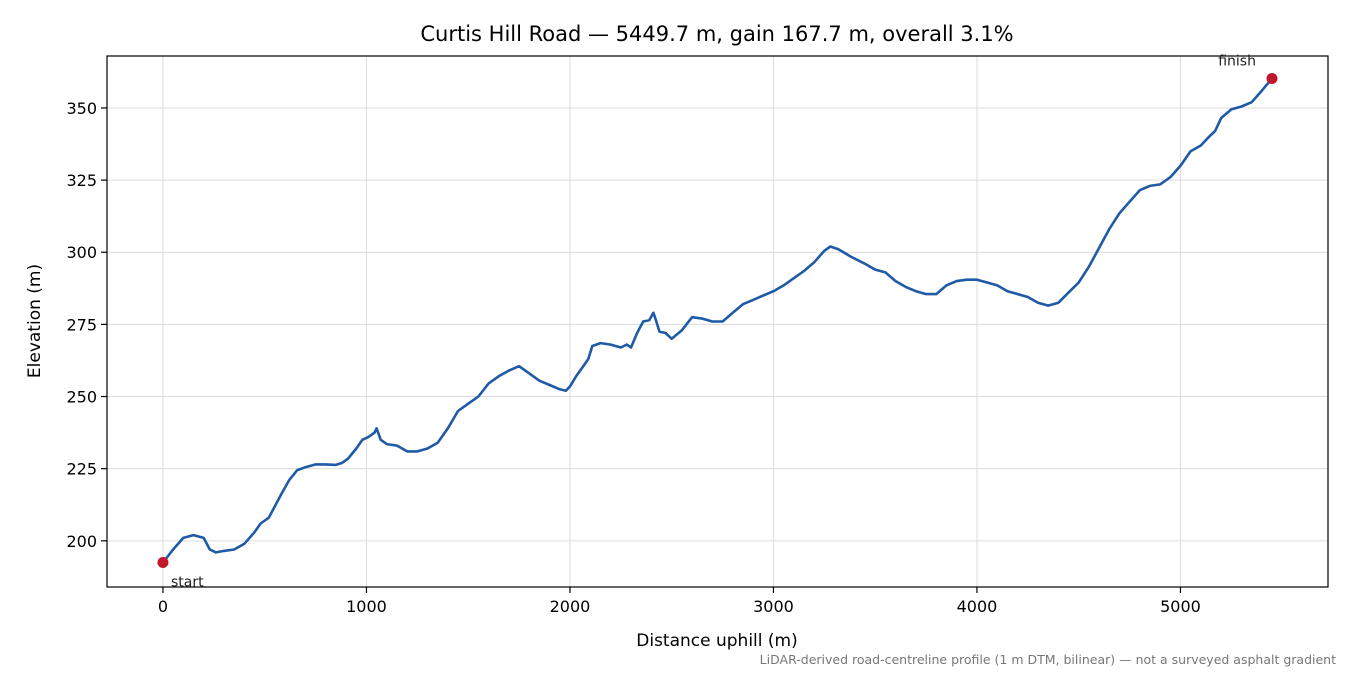  Describe the element at coordinates (163, 562) in the screenshot. I see `start-marker` at that location.